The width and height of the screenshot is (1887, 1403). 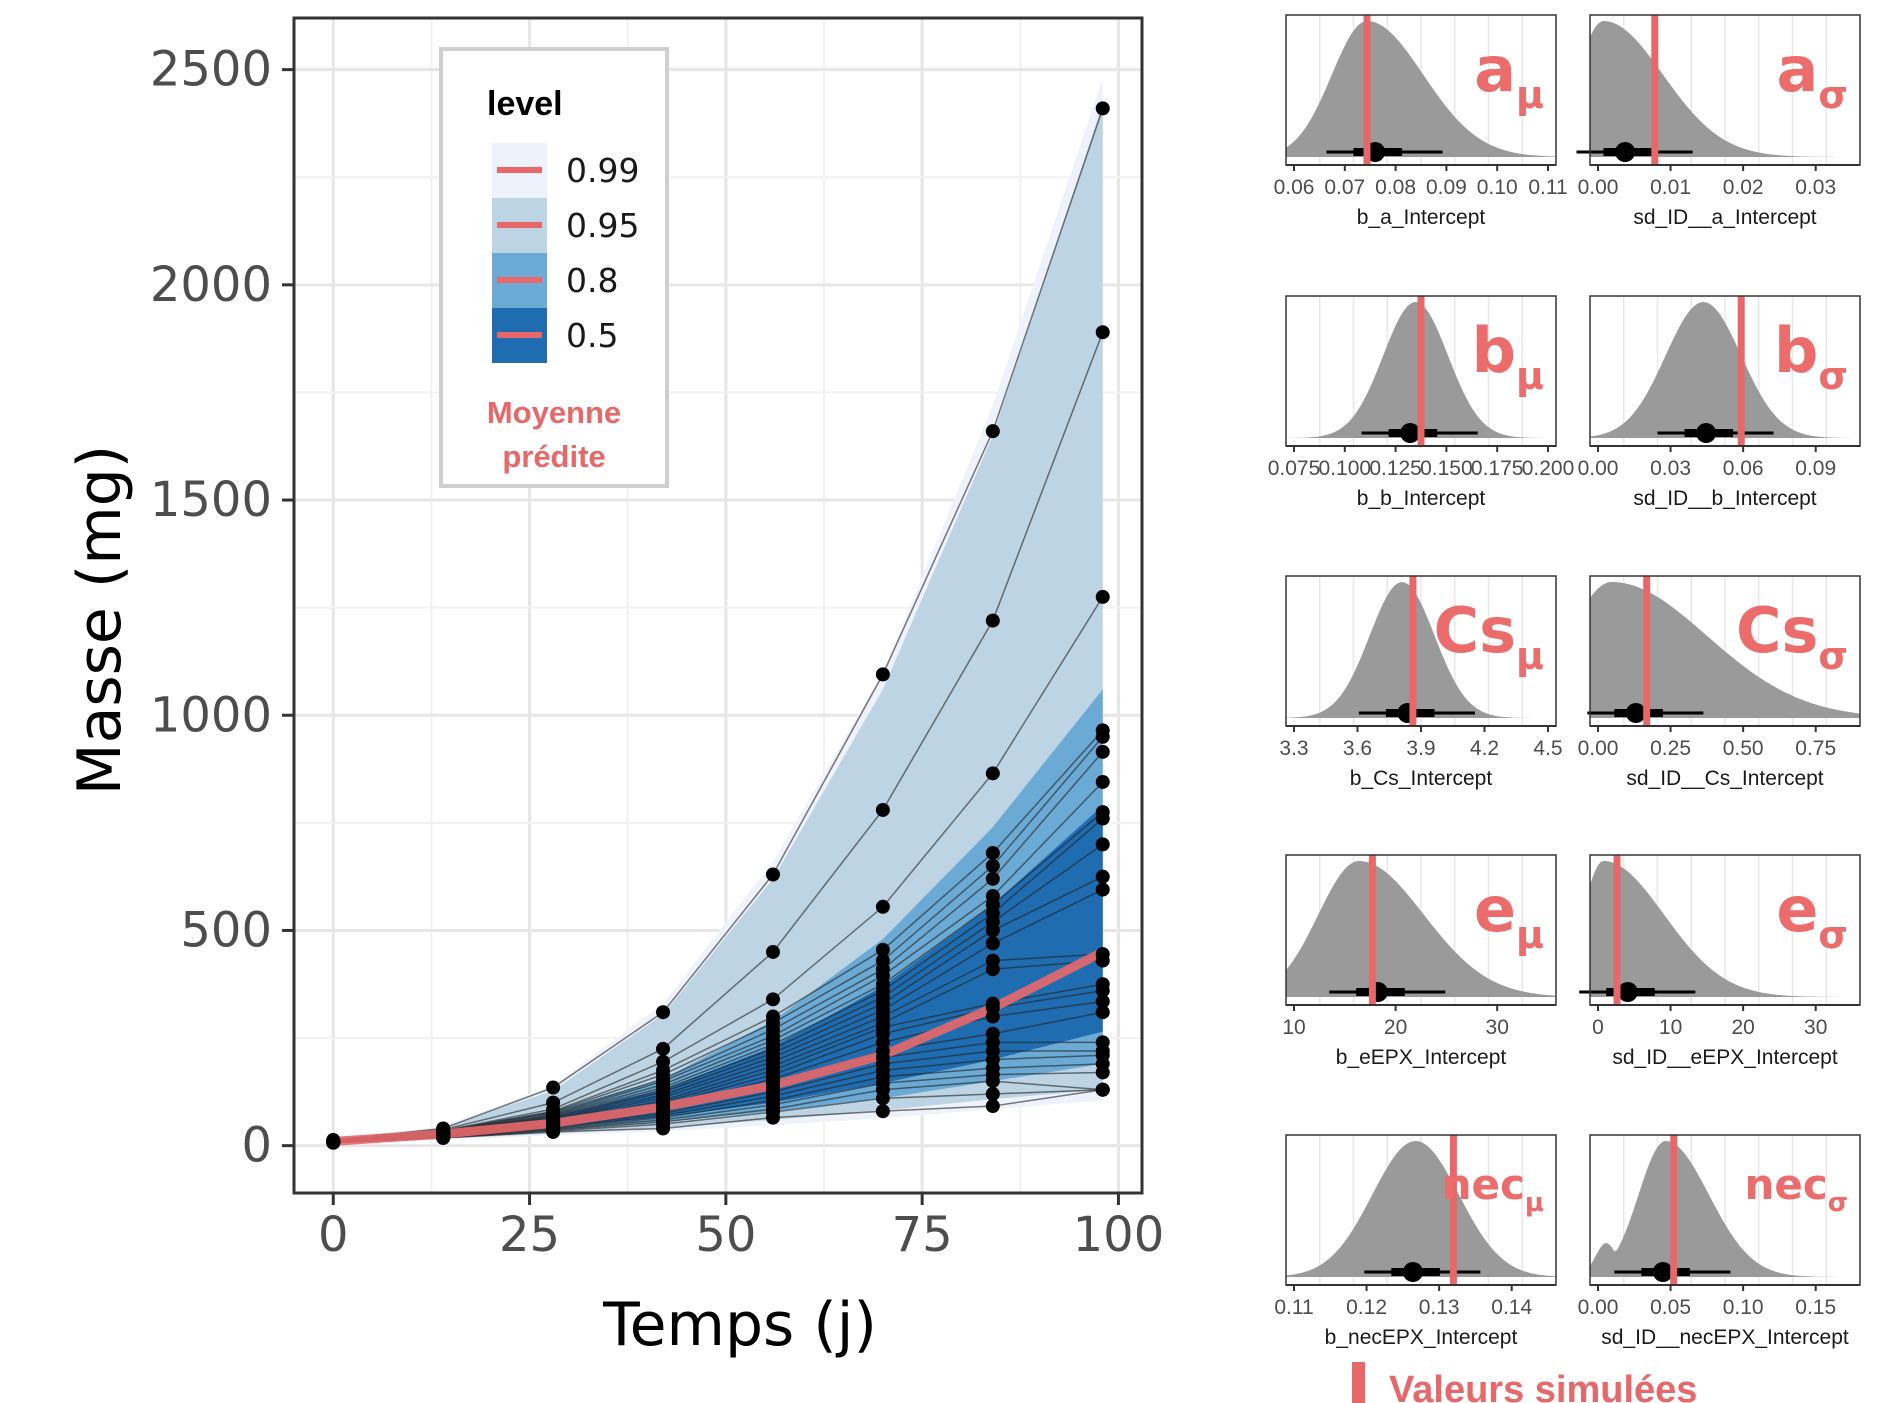 I want to click on panel-b_necEPX_Intercept: 0.11 0.12 0.13 0.14 b_necEPX_Intercept necμ, so click(x=1415, y=1241).